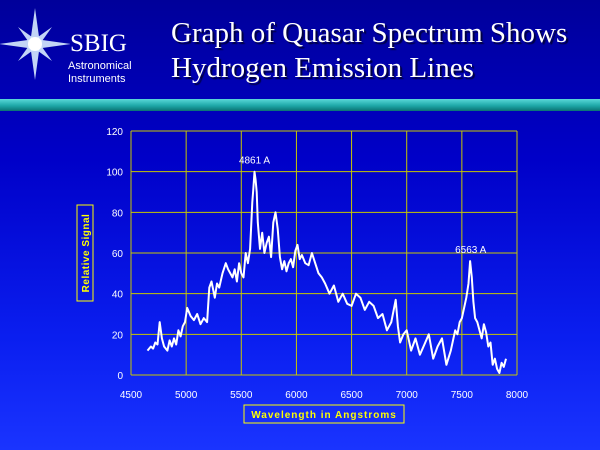 The width and height of the screenshot is (600, 450). I want to click on x-tick-label: 6000, so click(296, 395).